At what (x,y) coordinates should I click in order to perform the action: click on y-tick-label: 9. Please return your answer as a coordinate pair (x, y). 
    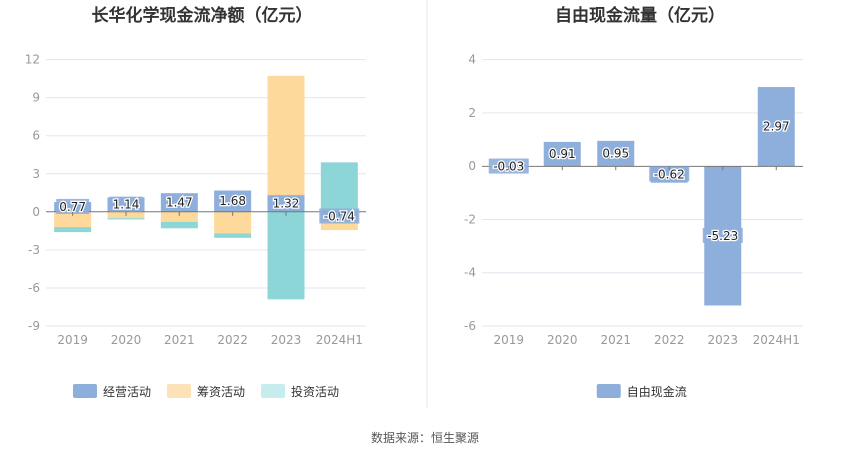
    Looking at the image, I should click on (36, 98).